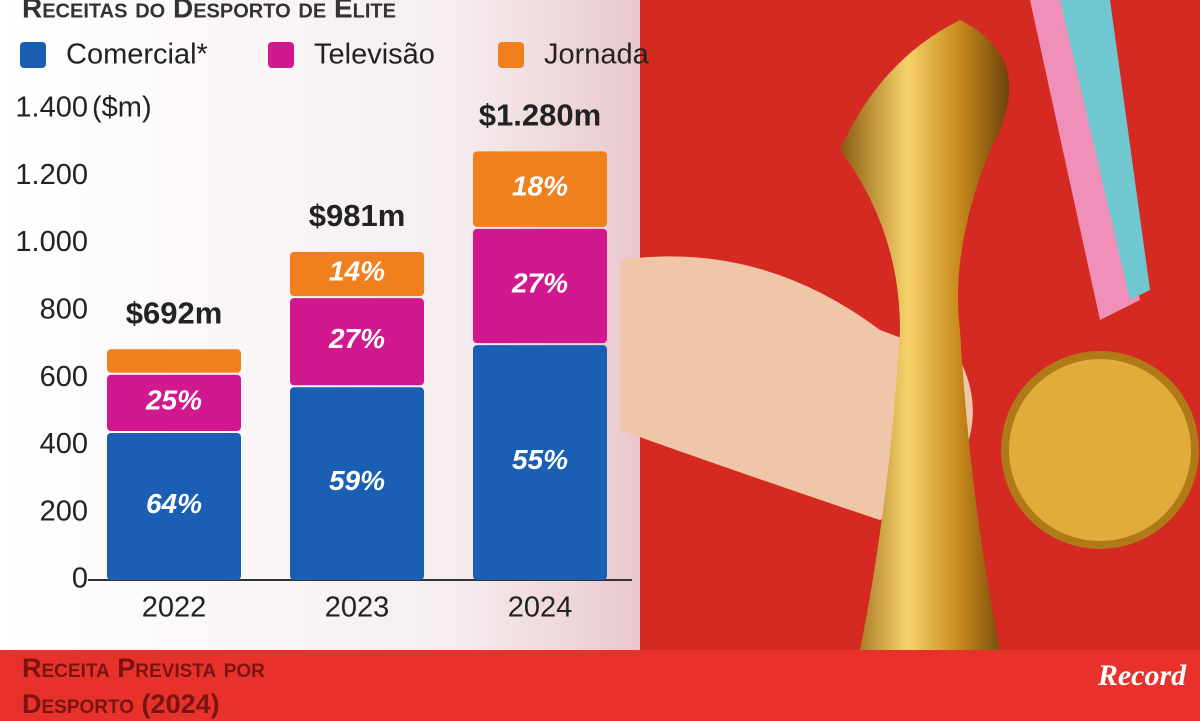 The width and height of the screenshot is (1200, 721). I want to click on unit-label: ($m), so click(122, 108).